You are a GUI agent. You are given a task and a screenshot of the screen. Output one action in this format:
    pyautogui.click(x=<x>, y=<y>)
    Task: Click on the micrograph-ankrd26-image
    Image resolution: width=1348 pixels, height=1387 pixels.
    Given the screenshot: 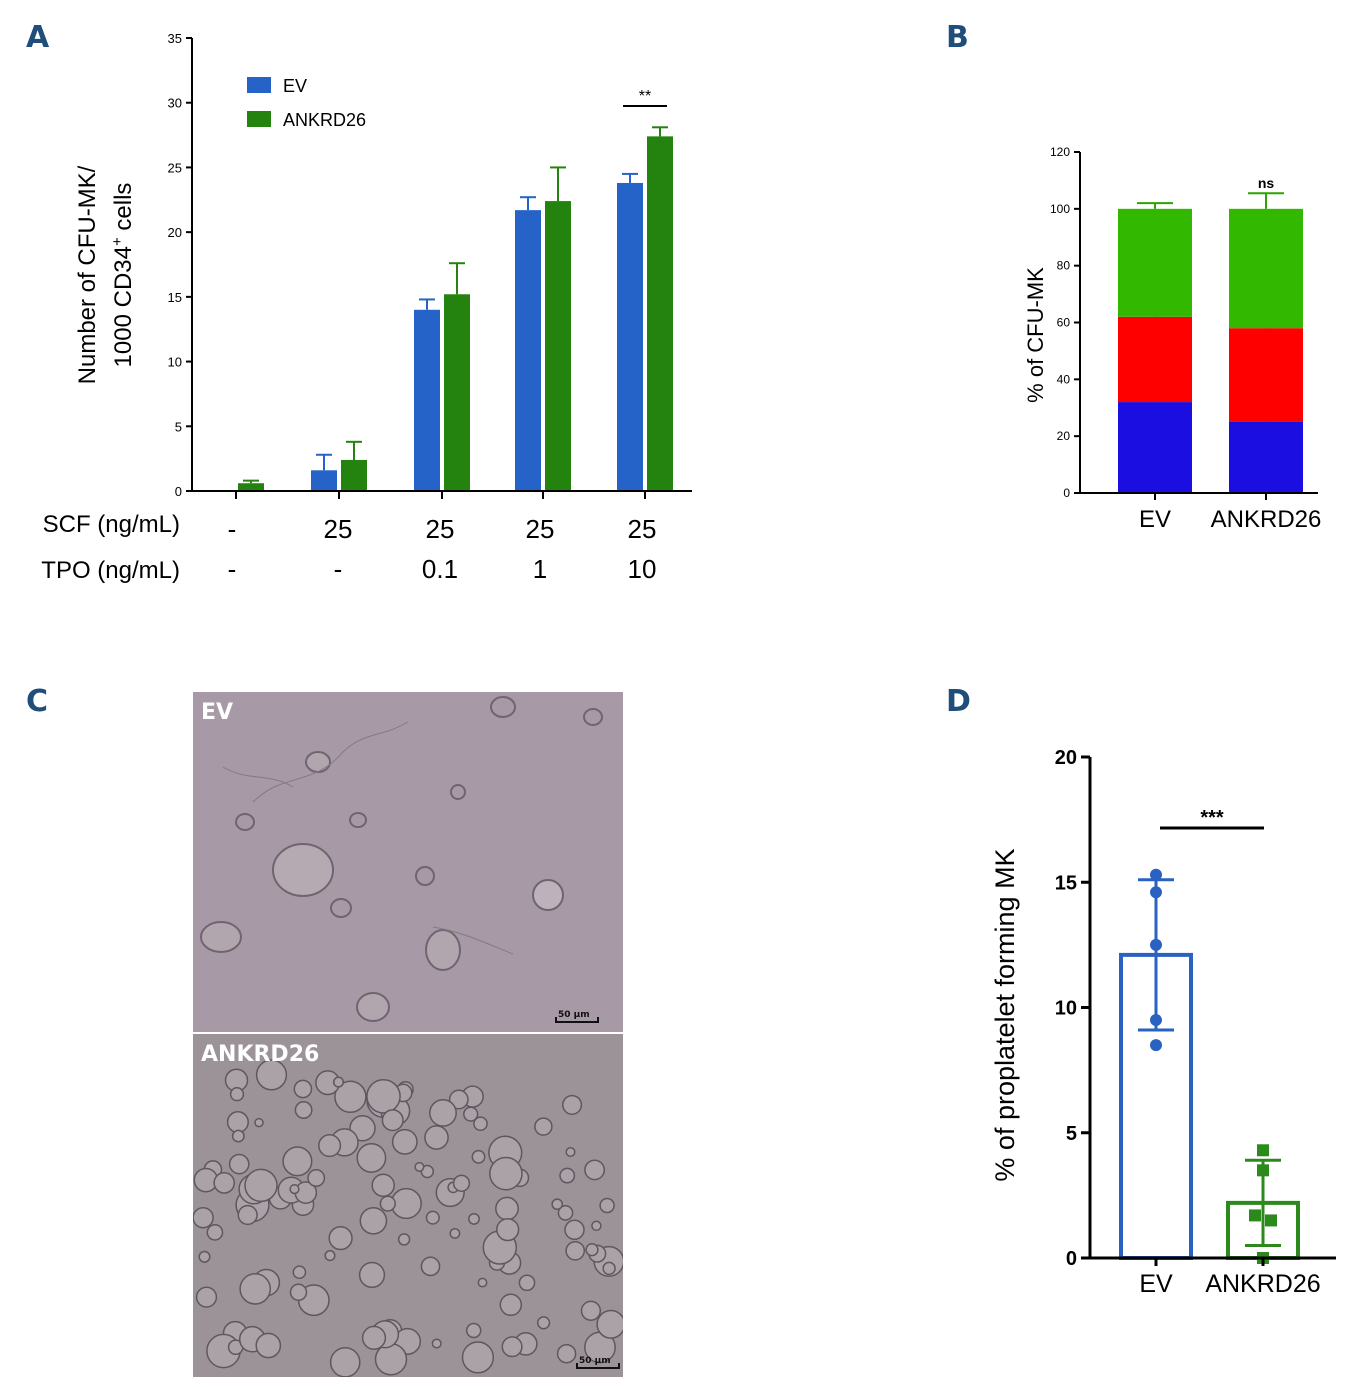 What is the action you would take?
    pyautogui.click(x=408, y=1205)
    